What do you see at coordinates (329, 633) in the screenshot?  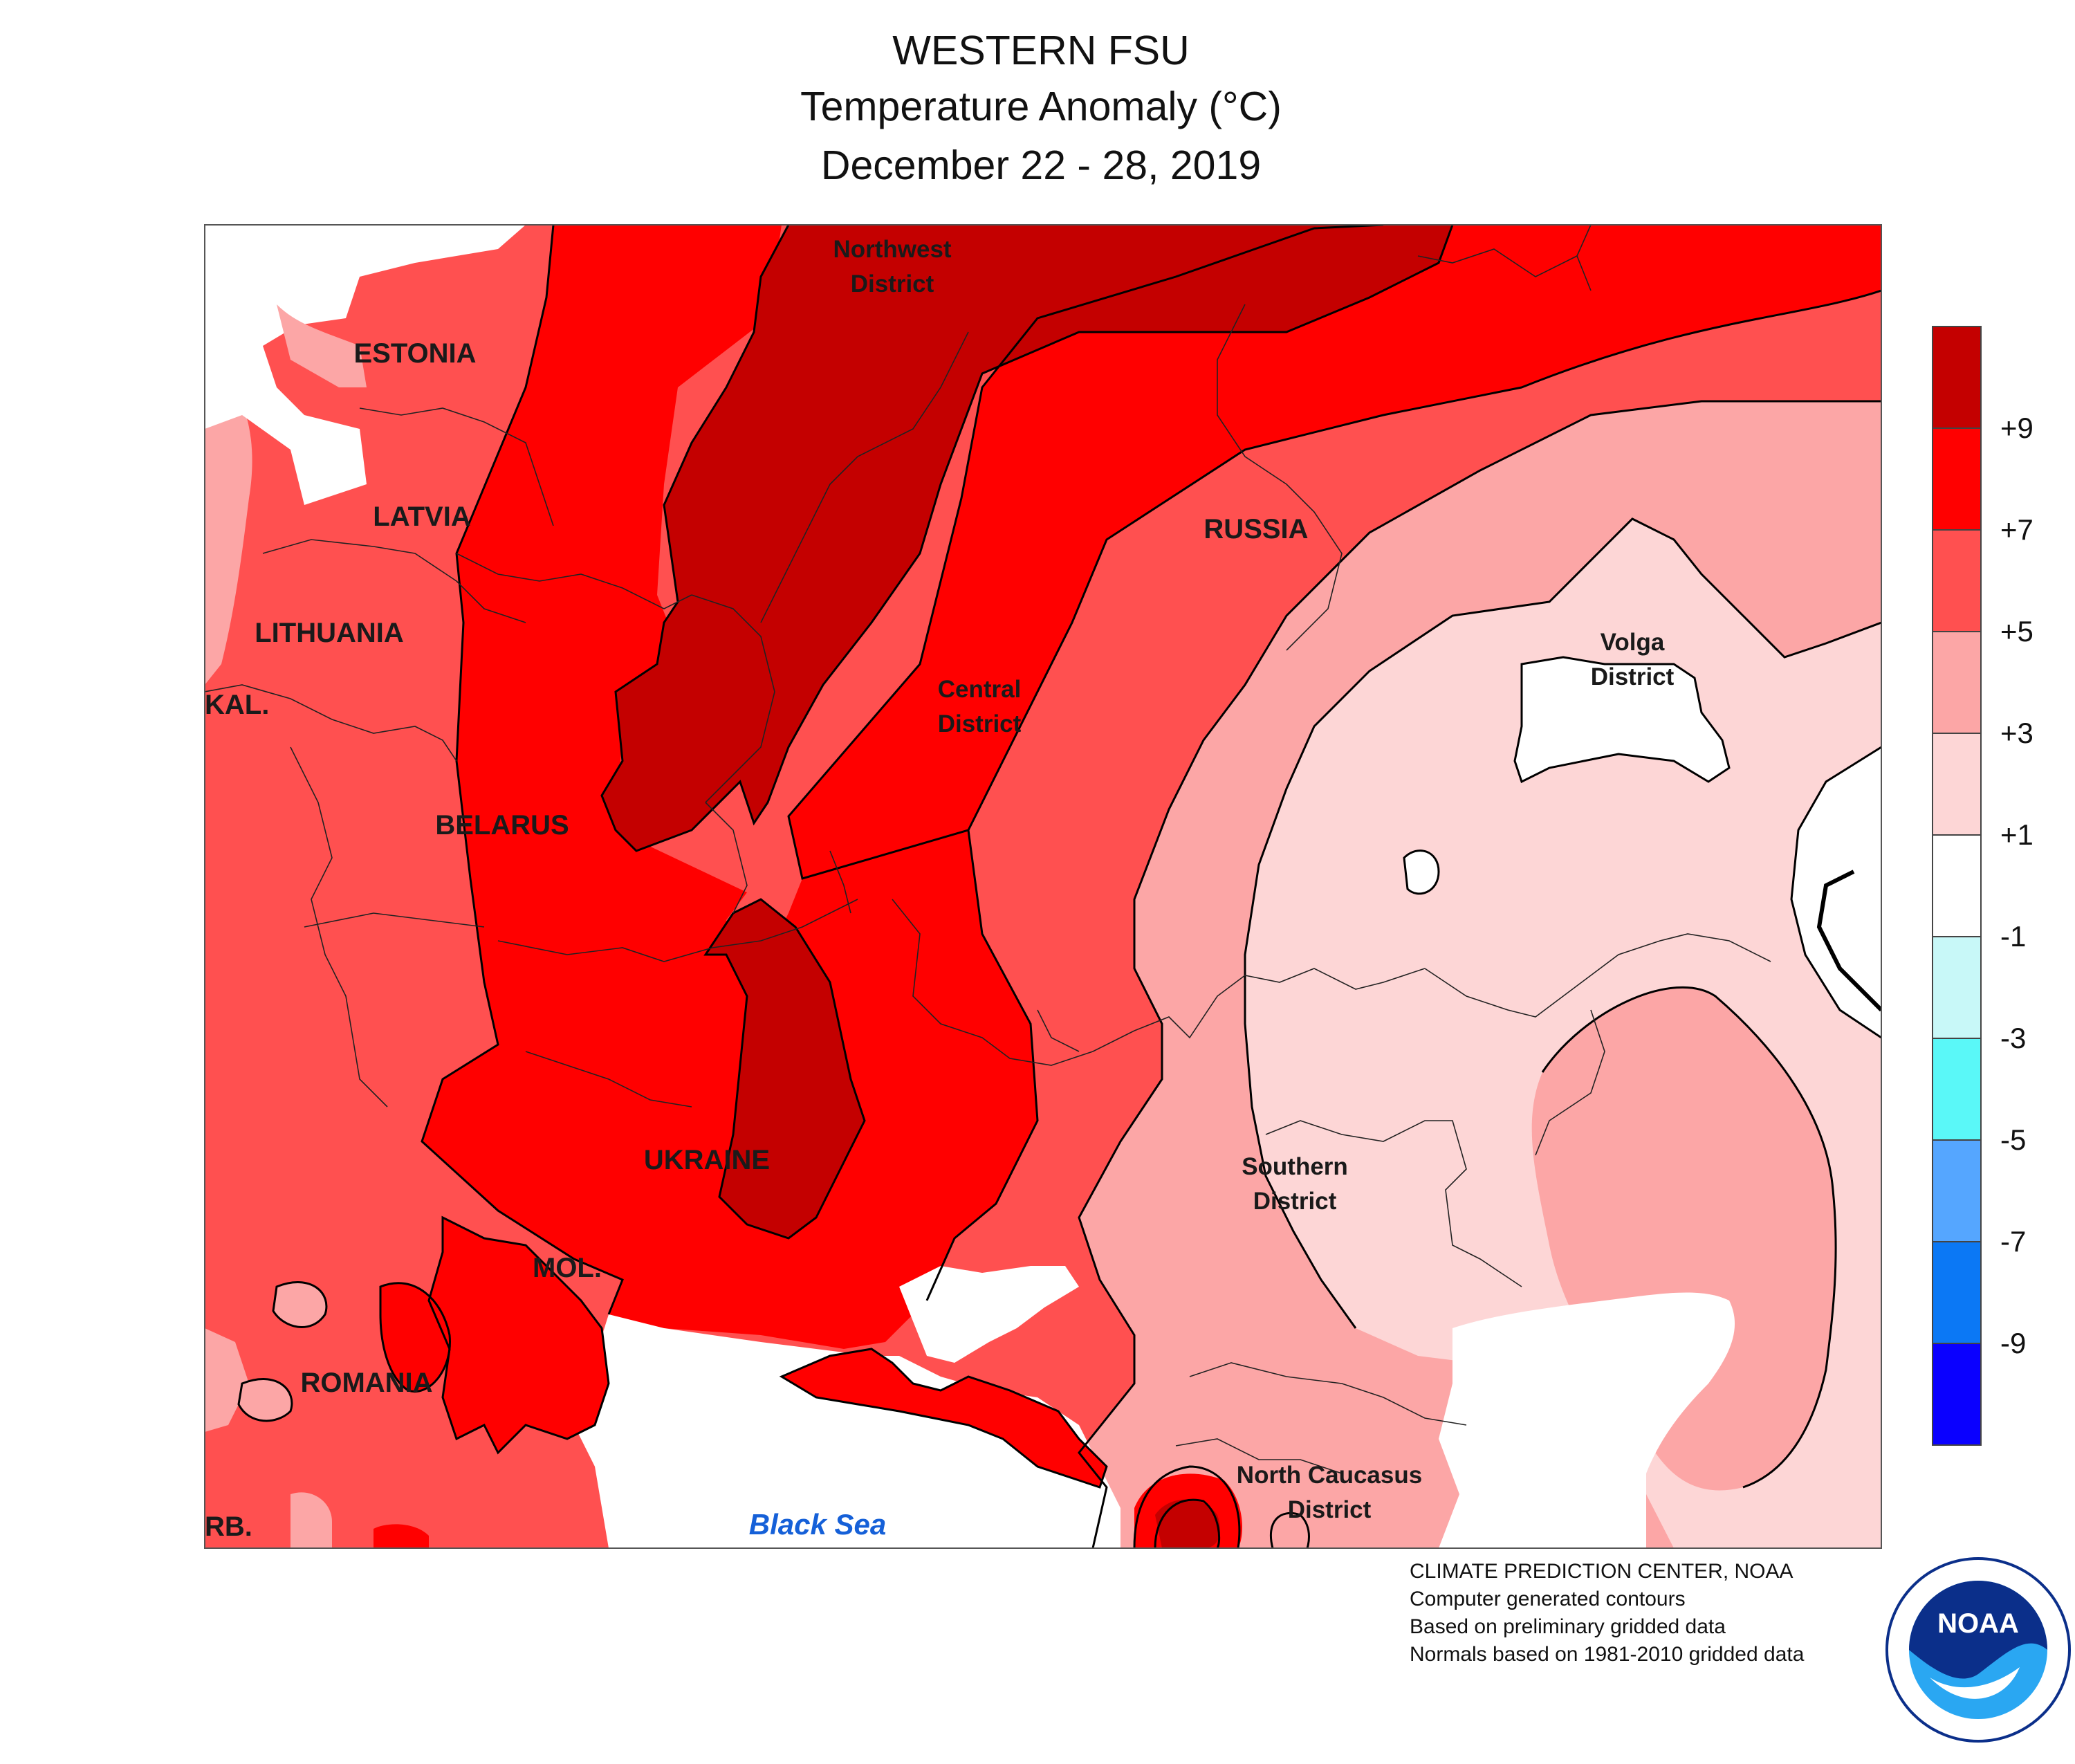 I see `label-lithuania: LITHUANIA` at bounding box center [329, 633].